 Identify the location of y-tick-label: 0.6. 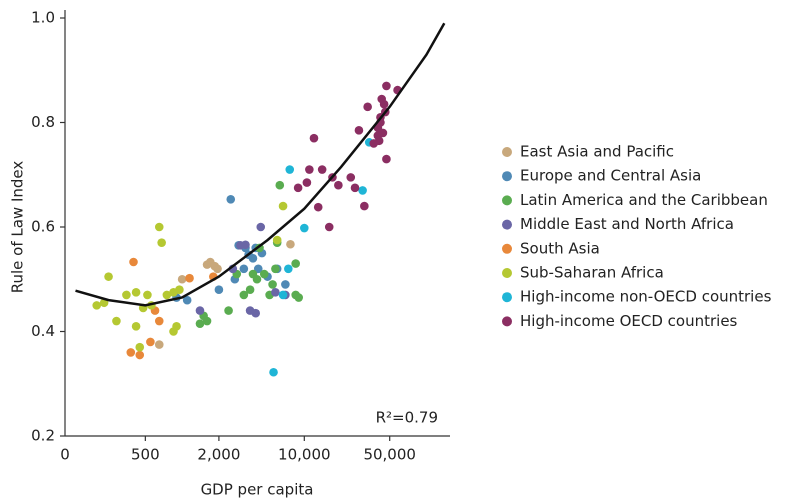
(43, 227).